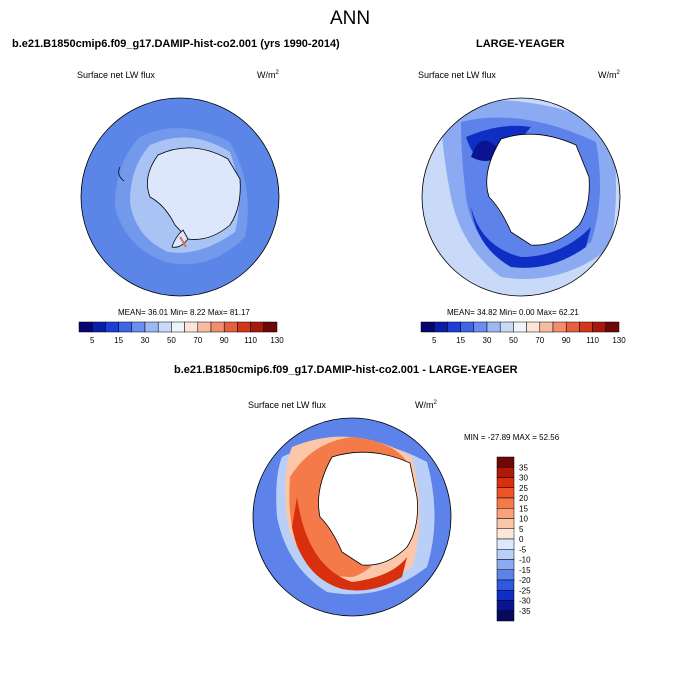 The width and height of the screenshot is (700, 700). What do you see at coordinates (457, 75) in the screenshot?
I see `right-variable-label: Surface net LW flux` at bounding box center [457, 75].